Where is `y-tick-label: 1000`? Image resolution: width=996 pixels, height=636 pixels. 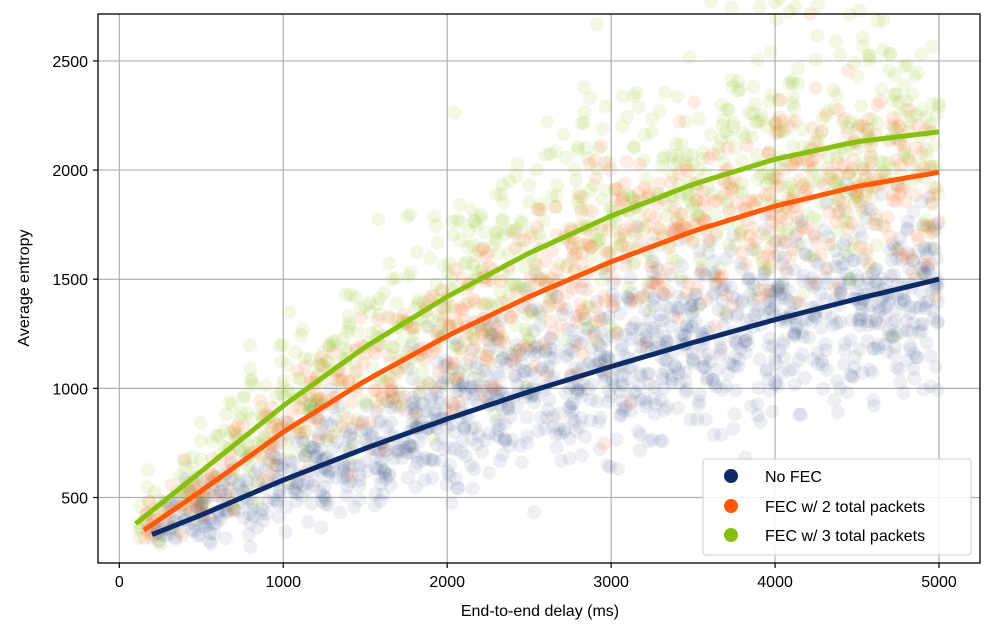
y-tick-label: 1000 is located at coordinates (70, 389).